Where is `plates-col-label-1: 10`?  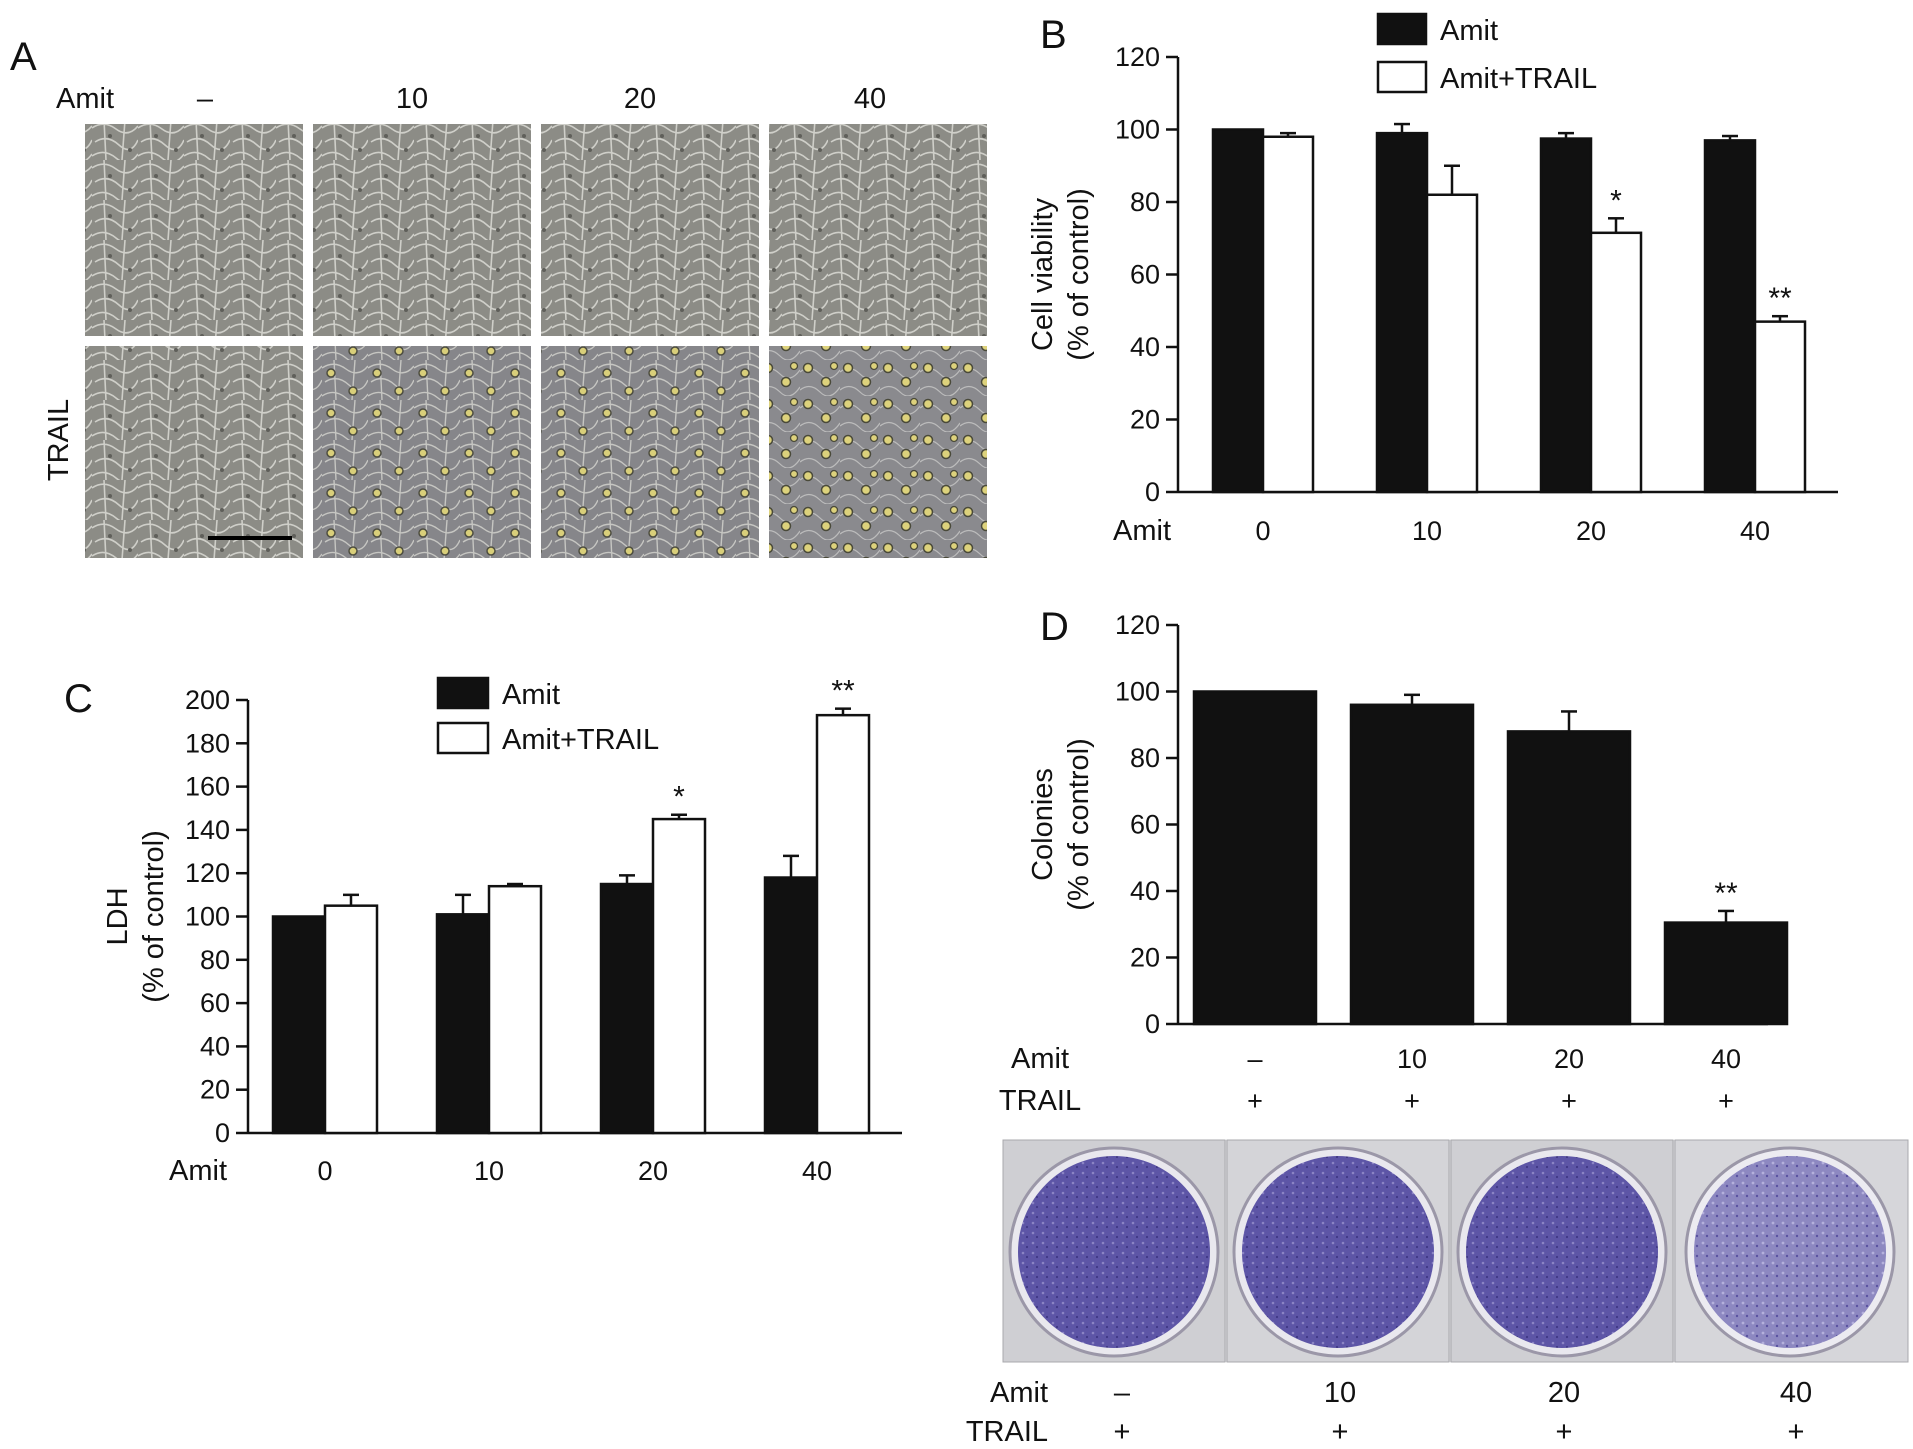
plates-col-label-1: 10 is located at coordinates (1340, 1393).